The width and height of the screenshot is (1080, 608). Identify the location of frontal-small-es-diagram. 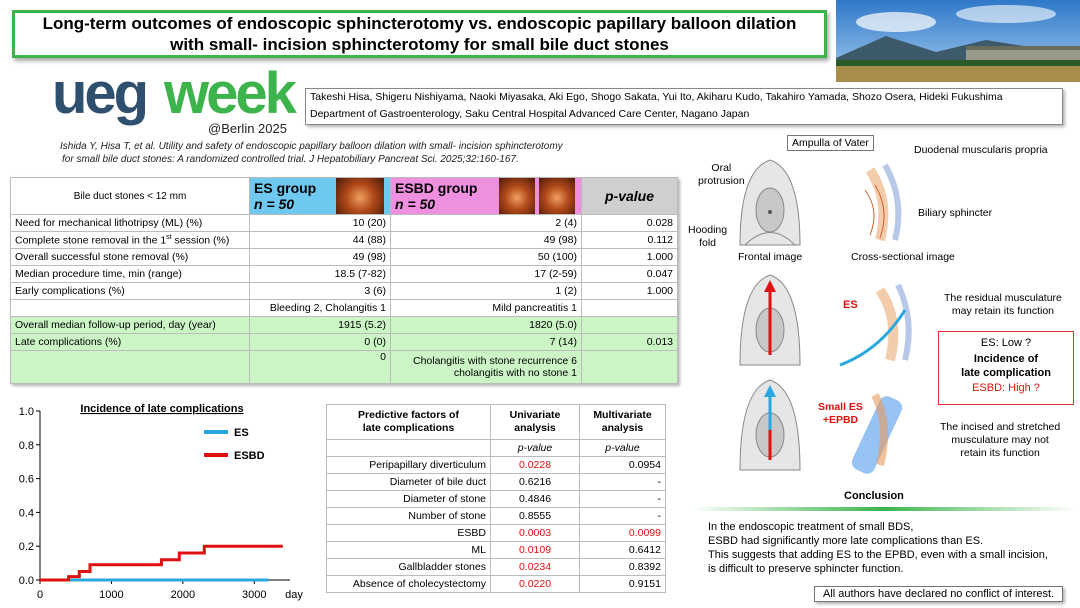
(770, 425).